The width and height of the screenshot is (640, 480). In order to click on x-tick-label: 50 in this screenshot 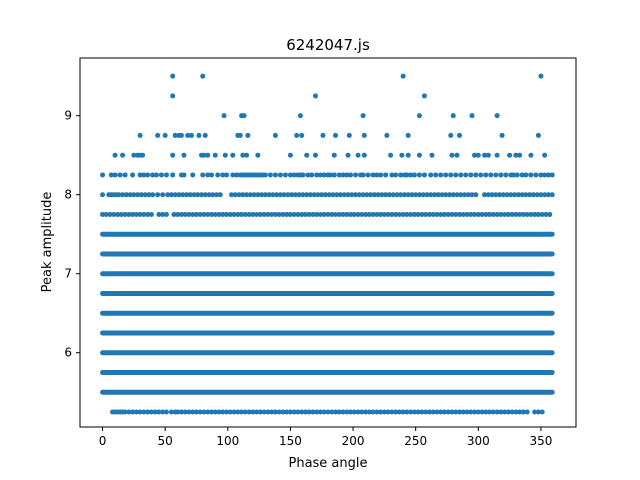, I will do `click(165, 441)`.